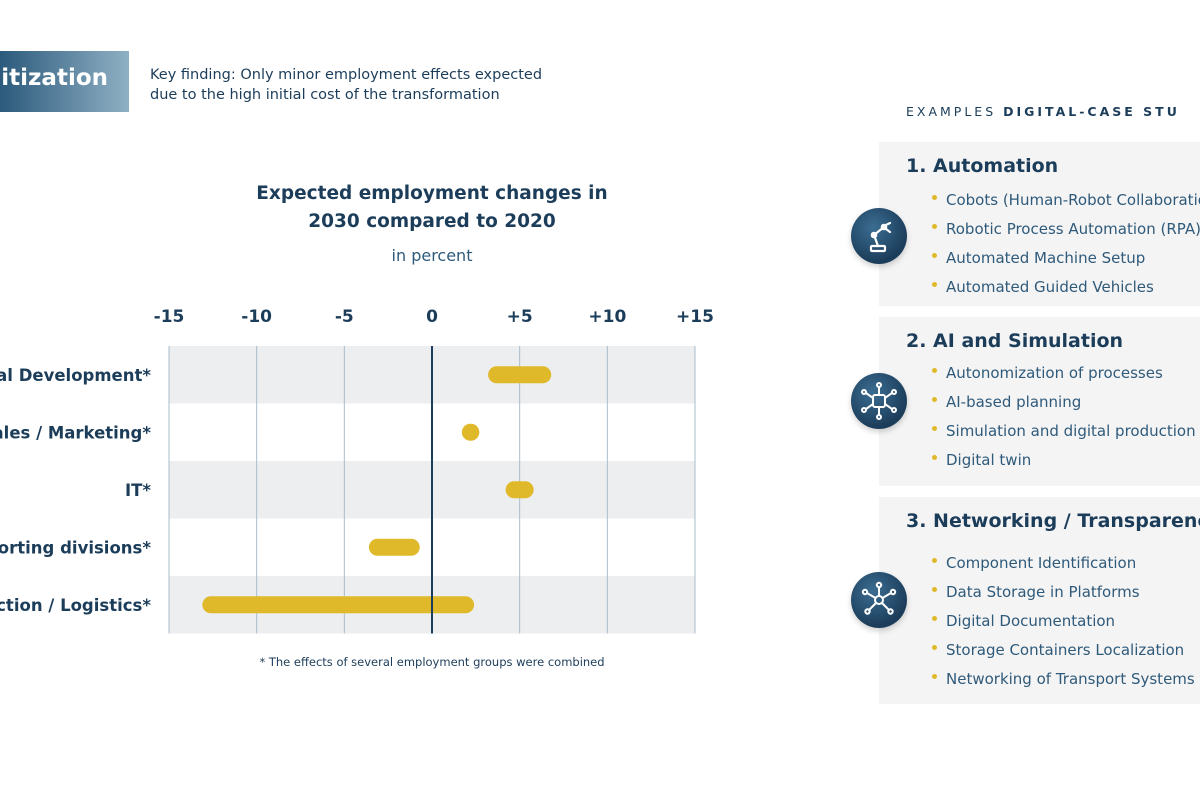 This screenshot has height=800, width=1200. I want to click on list-item: Networking of Transport Systems, so click(1063, 679).